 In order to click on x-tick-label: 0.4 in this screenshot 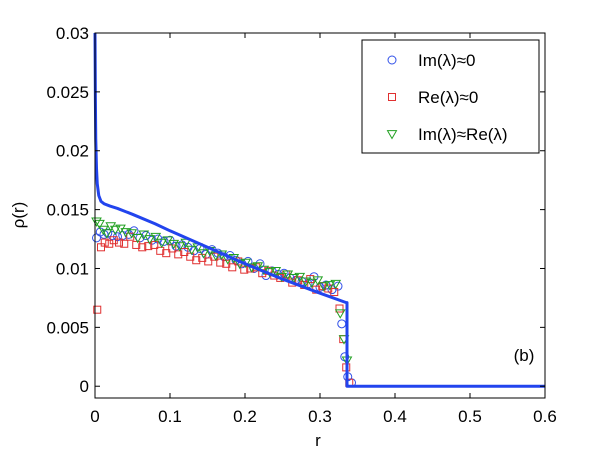, I will do `click(395, 416)`.